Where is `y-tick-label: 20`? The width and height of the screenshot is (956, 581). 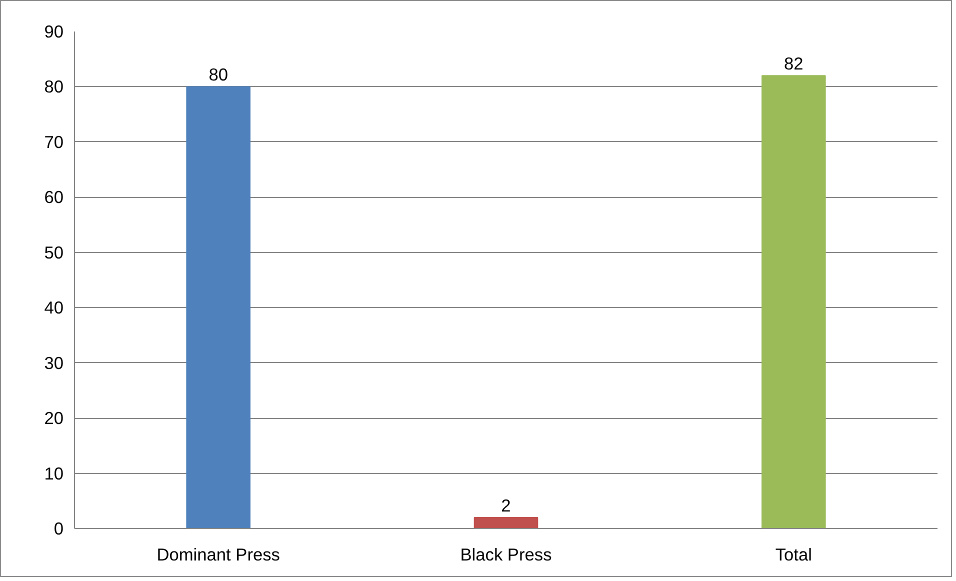 y-tick-label: 20 is located at coordinates (54, 418).